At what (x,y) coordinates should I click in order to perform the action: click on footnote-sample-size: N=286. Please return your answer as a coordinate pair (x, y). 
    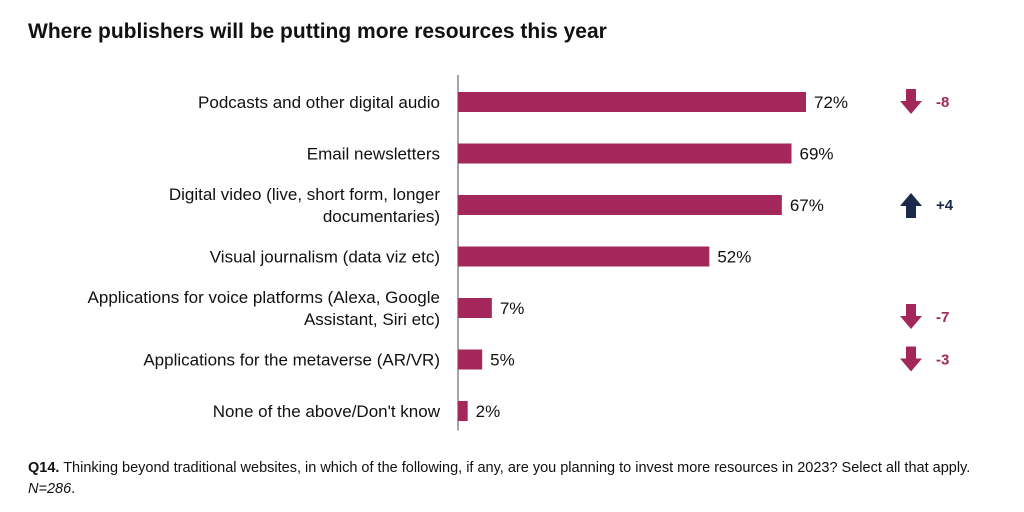
    Looking at the image, I should click on (50, 489).